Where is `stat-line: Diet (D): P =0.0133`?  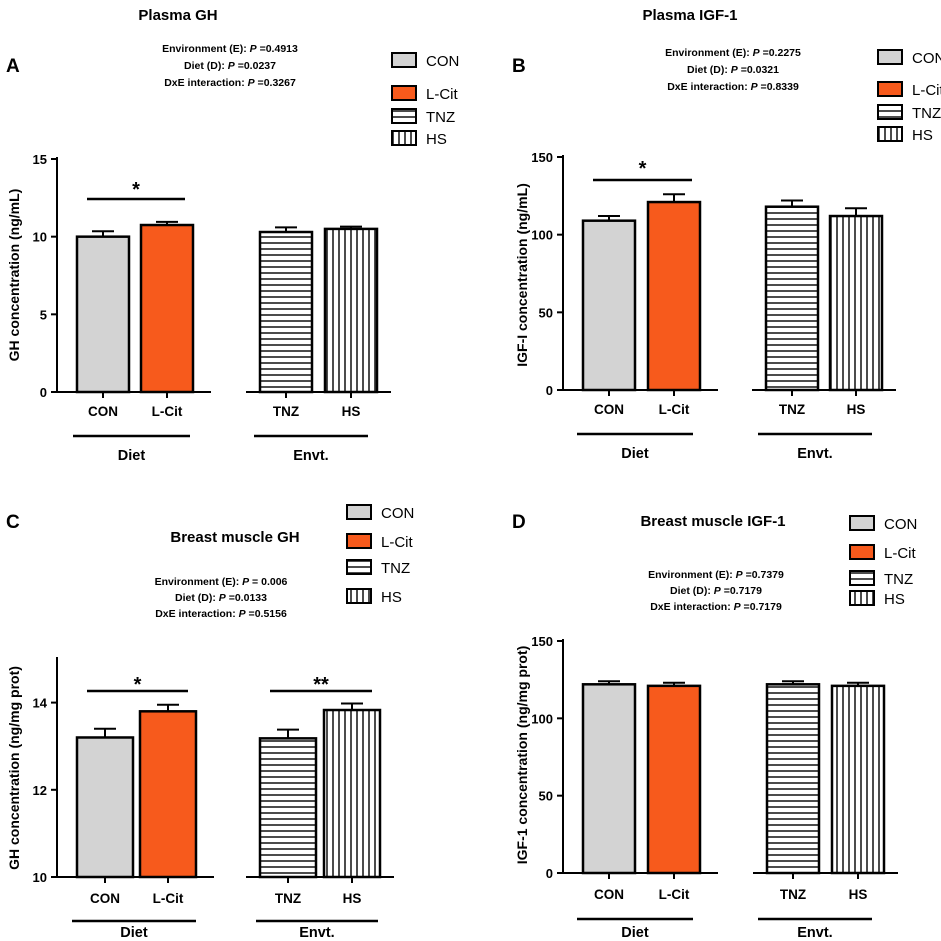 stat-line: Diet (D): P =0.0133 is located at coordinates (221, 598).